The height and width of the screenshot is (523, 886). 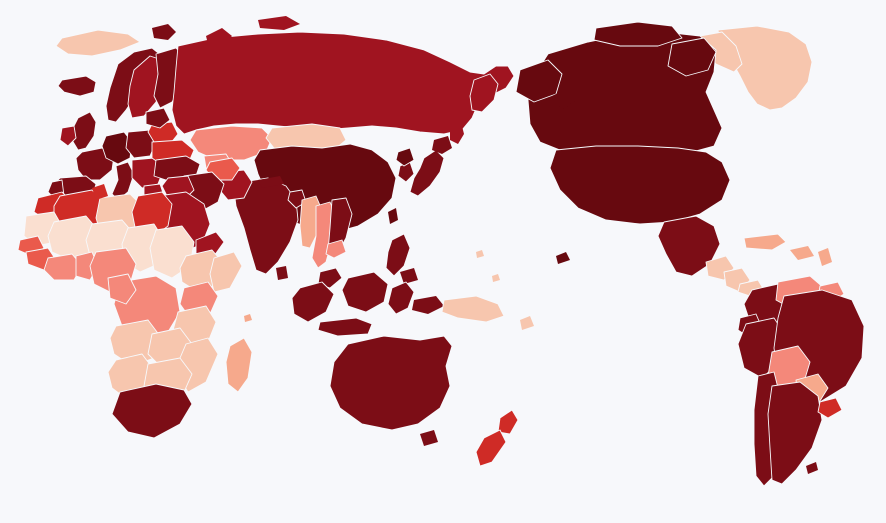 I want to click on japan-hokkaido, so click(x=442, y=145).